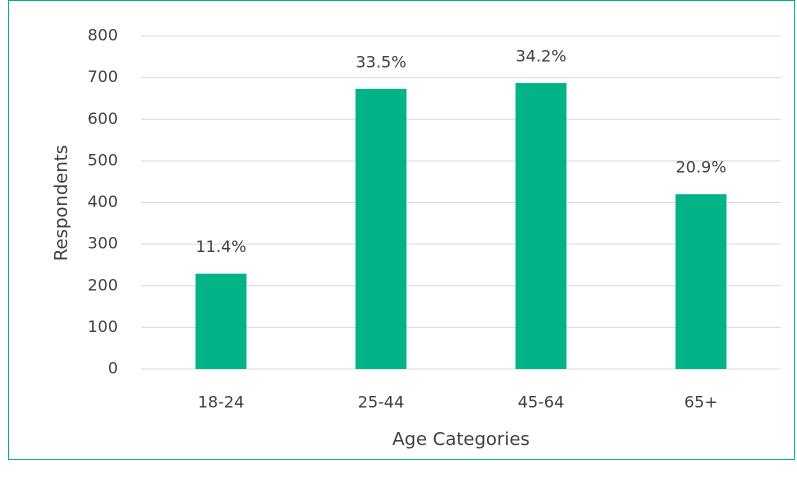 The height and width of the screenshot is (487, 797). What do you see at coordinates (102, 326) in the screenshot?
I see `y-tick-label: 100` at bounding box center [102, 326].